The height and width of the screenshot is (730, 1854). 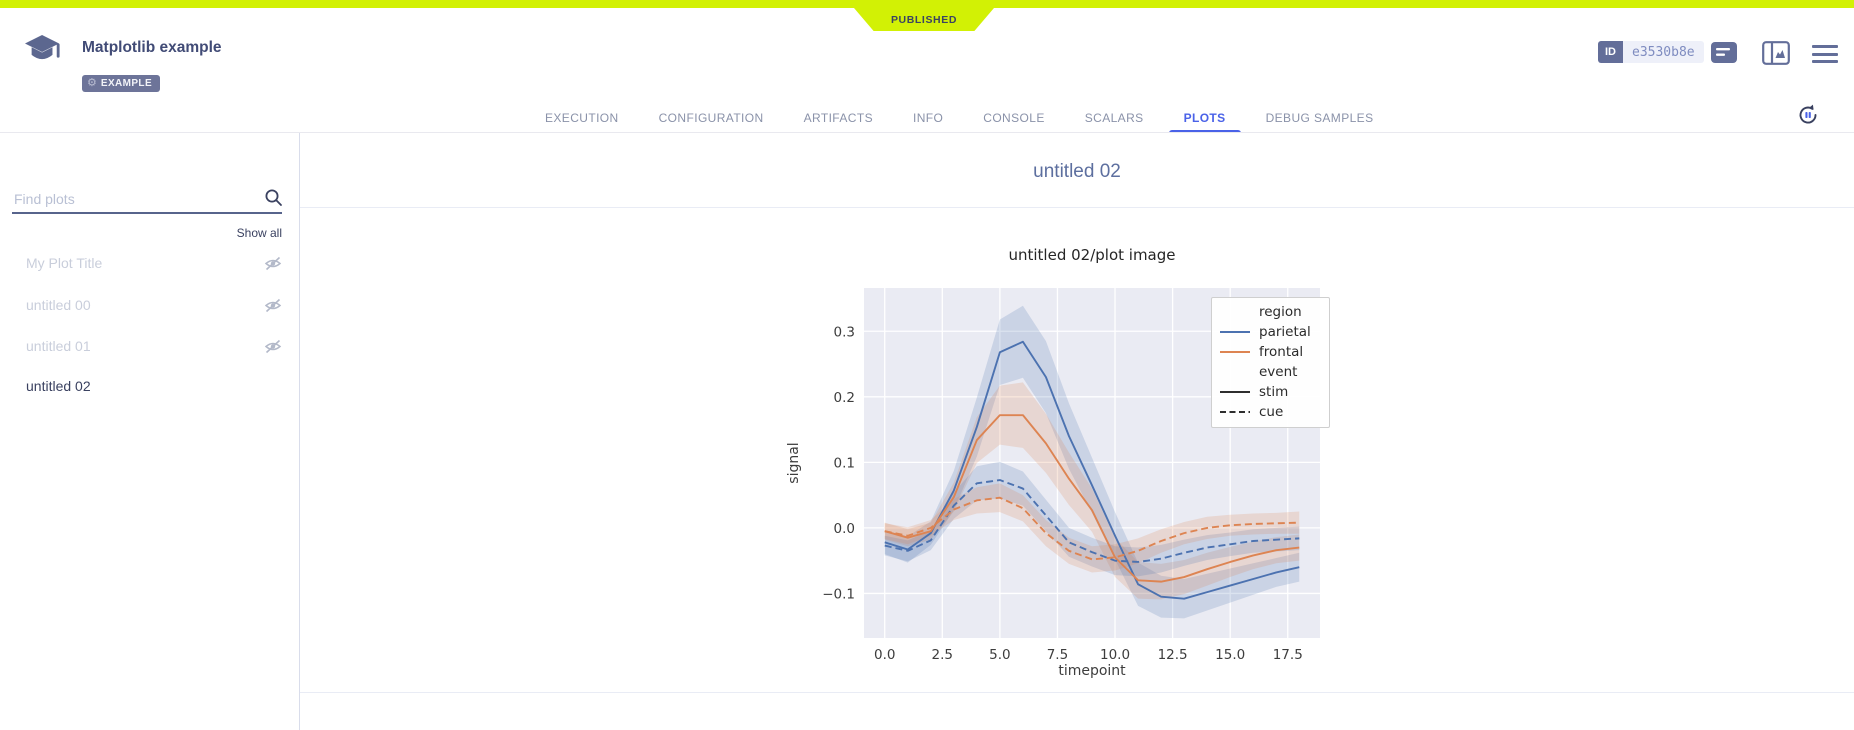 What do you see at coordinates (1115, 655) in the screenshot?
I see `x-tick-label: 10.0` at bounding box center [1115, 655].